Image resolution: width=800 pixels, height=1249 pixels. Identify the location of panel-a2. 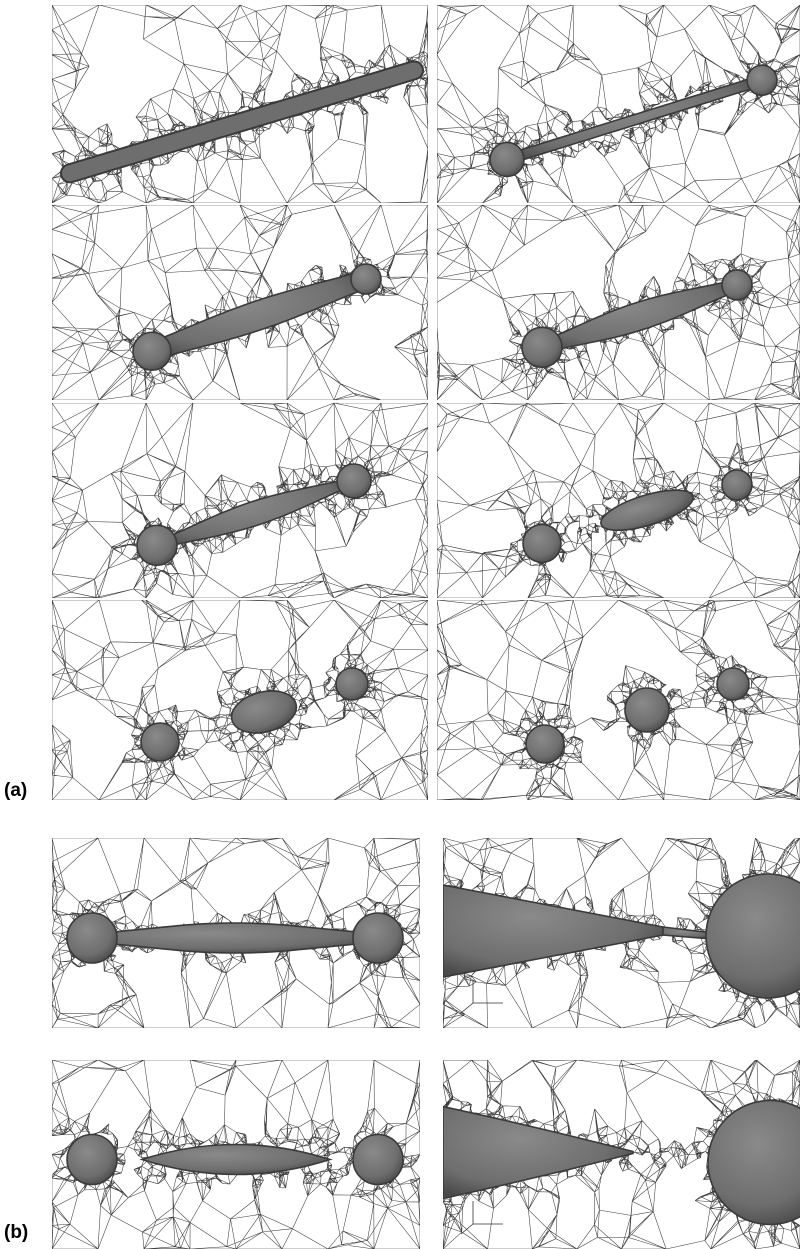
(618, 104).